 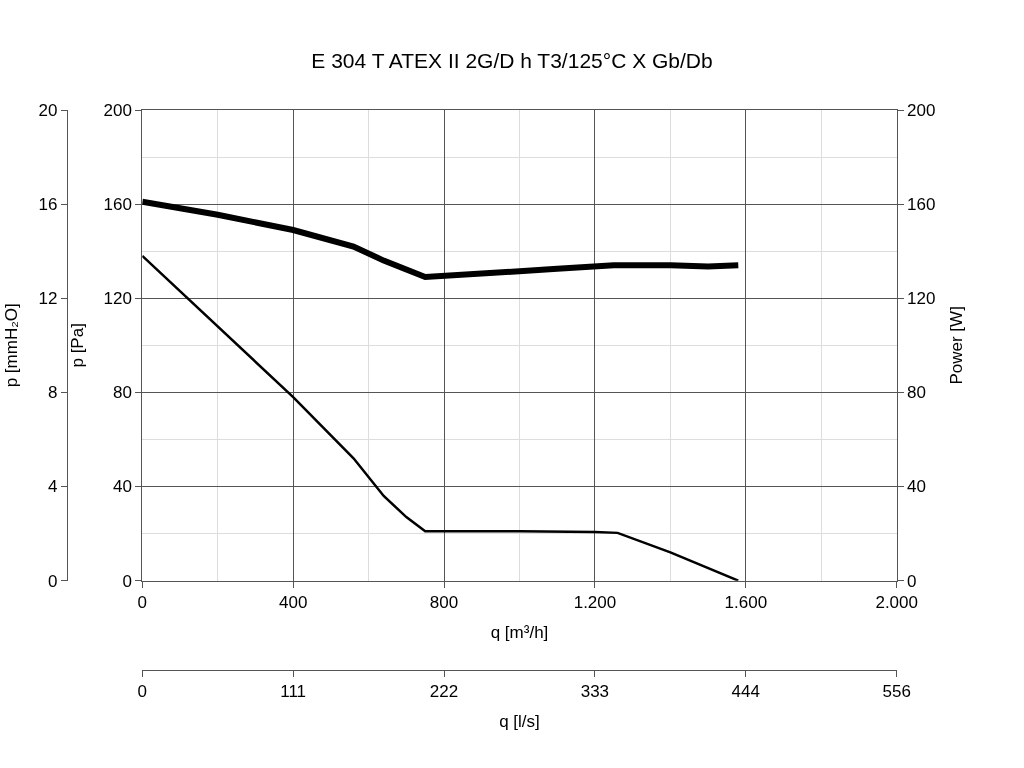 I want to click on y3-tick-label: 8, so click(x=52, y=393).